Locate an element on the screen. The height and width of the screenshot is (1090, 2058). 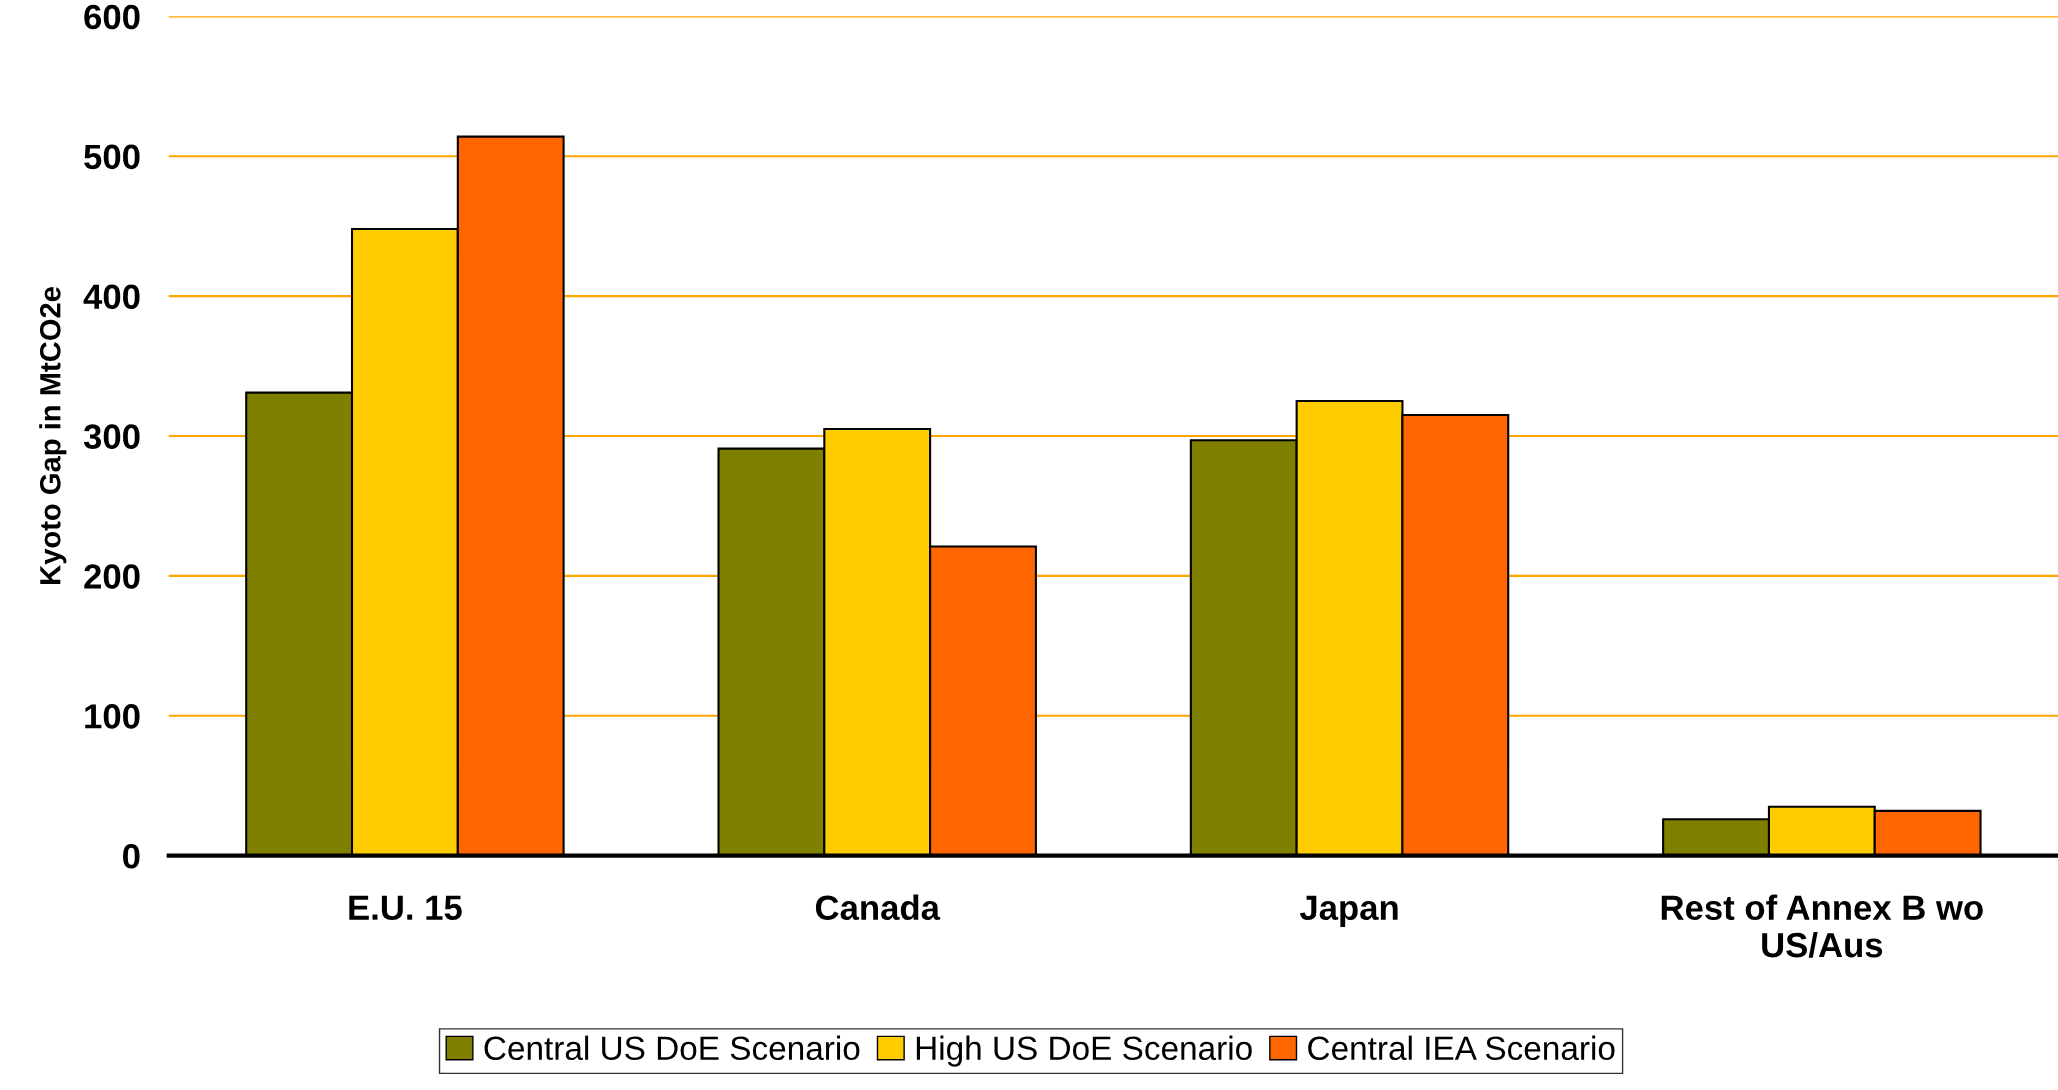
y-tick-label: 500 is located at coordinates (112, 157).